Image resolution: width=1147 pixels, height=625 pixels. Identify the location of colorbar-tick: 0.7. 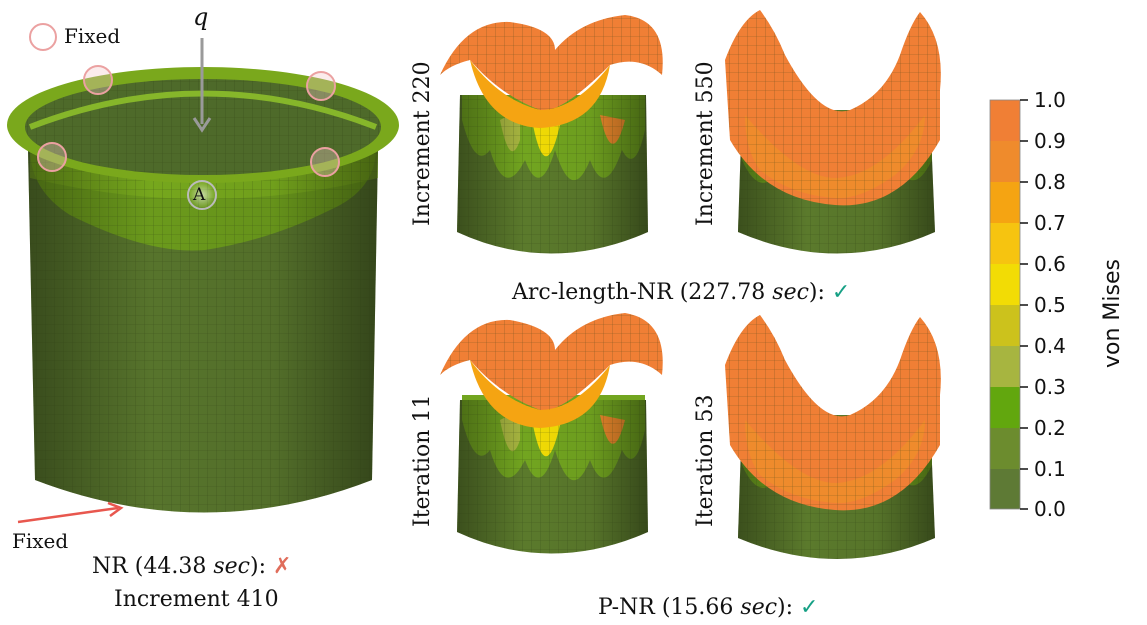
(1050, 223).